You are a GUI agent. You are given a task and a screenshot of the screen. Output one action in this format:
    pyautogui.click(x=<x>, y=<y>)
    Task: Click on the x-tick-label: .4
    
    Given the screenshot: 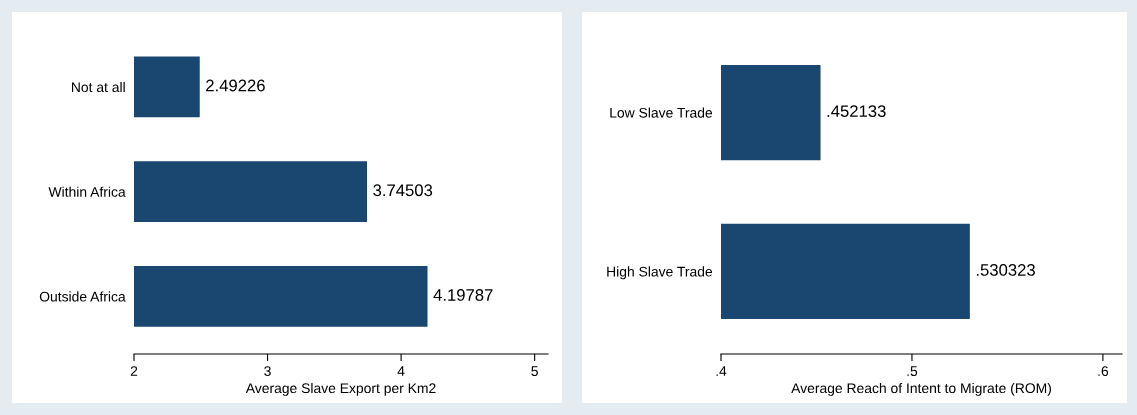 What is the action you would take?
    pyautogui.click(x=721, y=371)
    